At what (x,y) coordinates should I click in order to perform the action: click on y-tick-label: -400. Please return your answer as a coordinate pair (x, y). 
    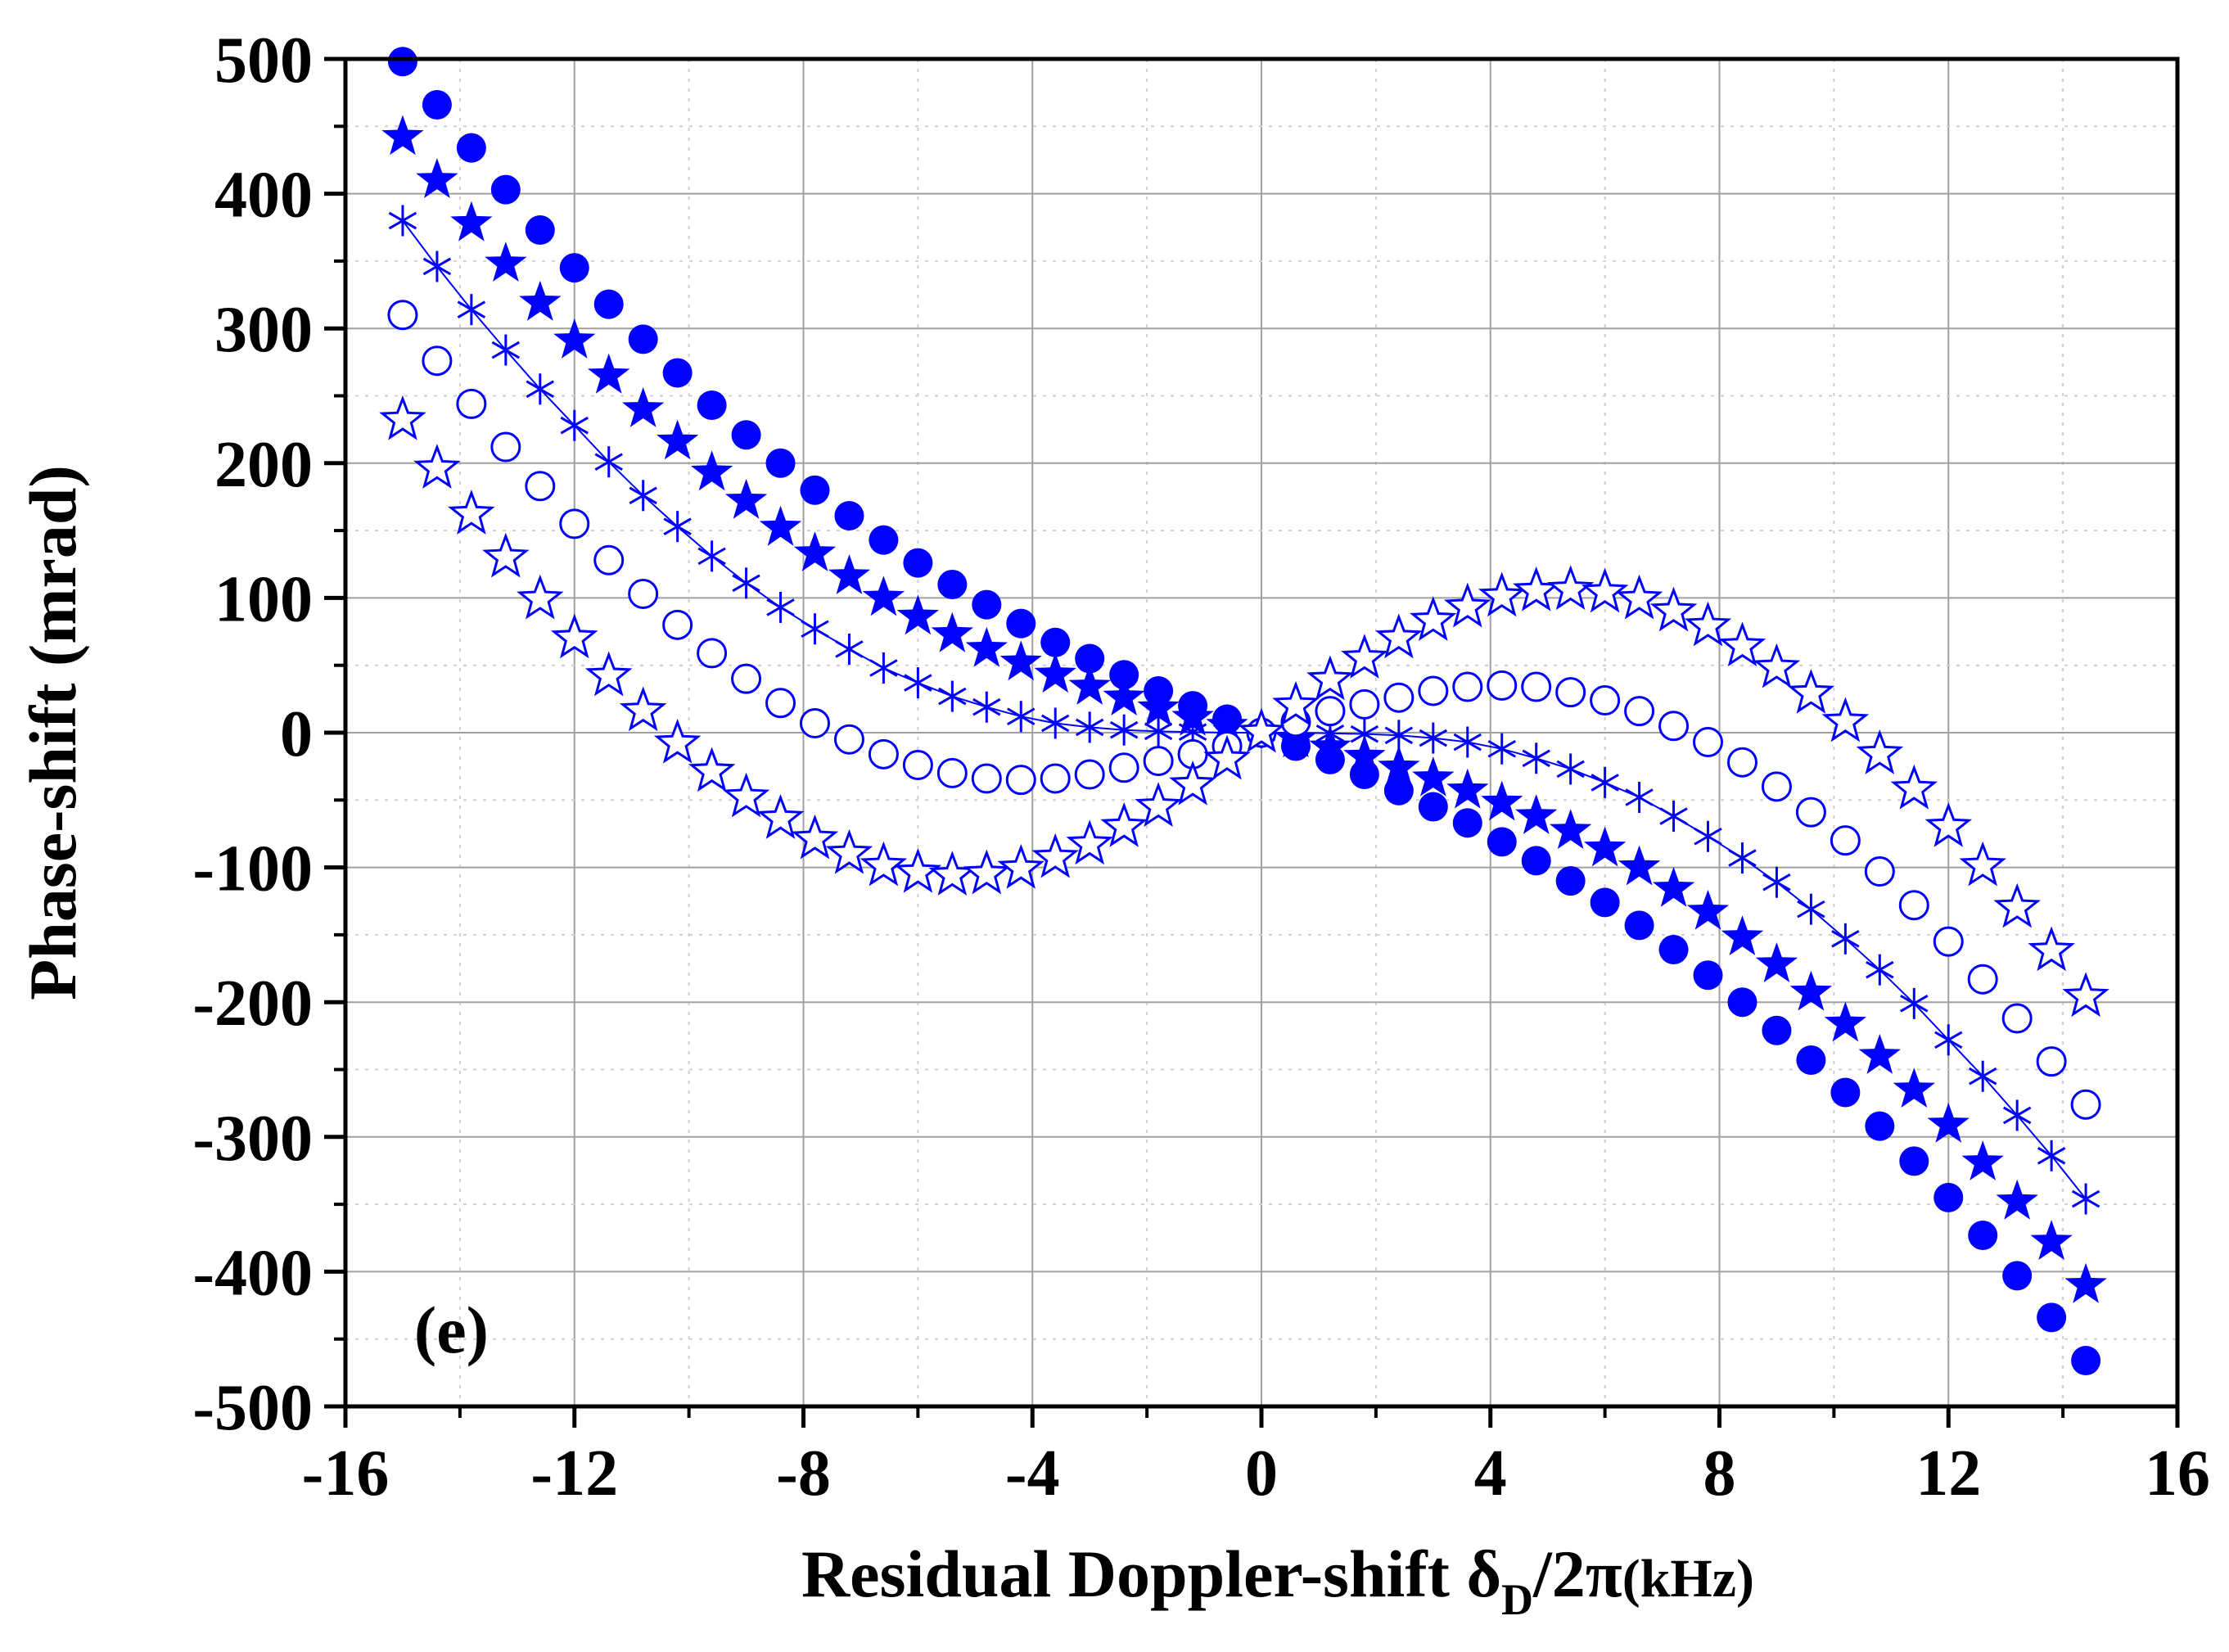
    Looking at the image, I should click on (252, 1273).